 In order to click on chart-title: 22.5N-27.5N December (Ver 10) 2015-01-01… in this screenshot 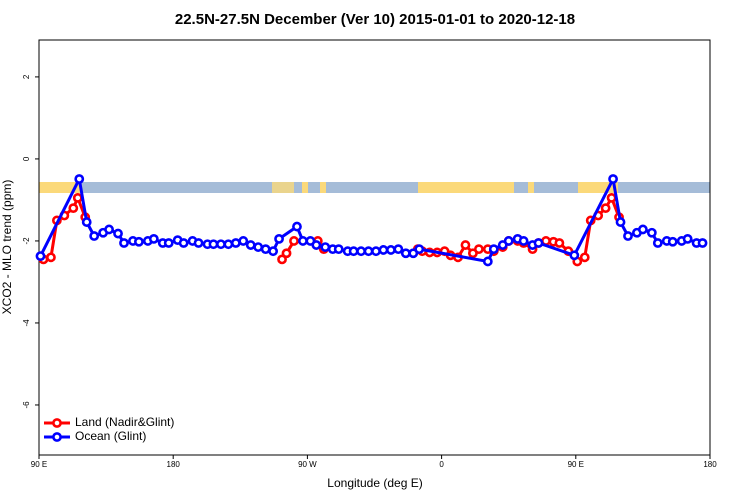, I will do `click(375, 19)`.